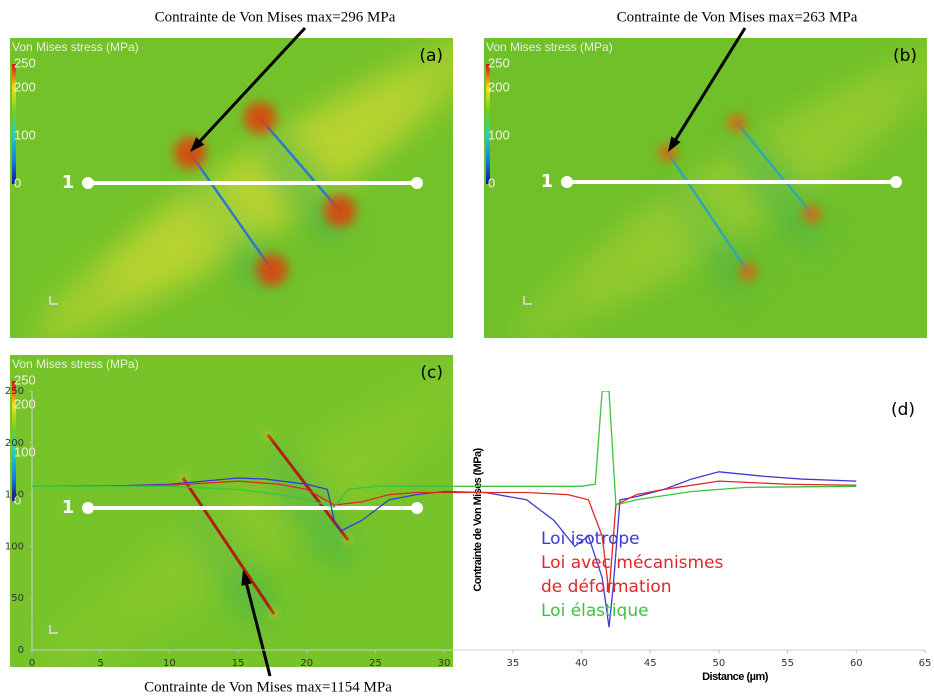 This screenshot has width=934, height=699. What do you see at coordinates (275, 17) in the screenshot?
I see `annotation: Contrainte de Von Mises max=296 MPa` at bounding box center [275, 17].